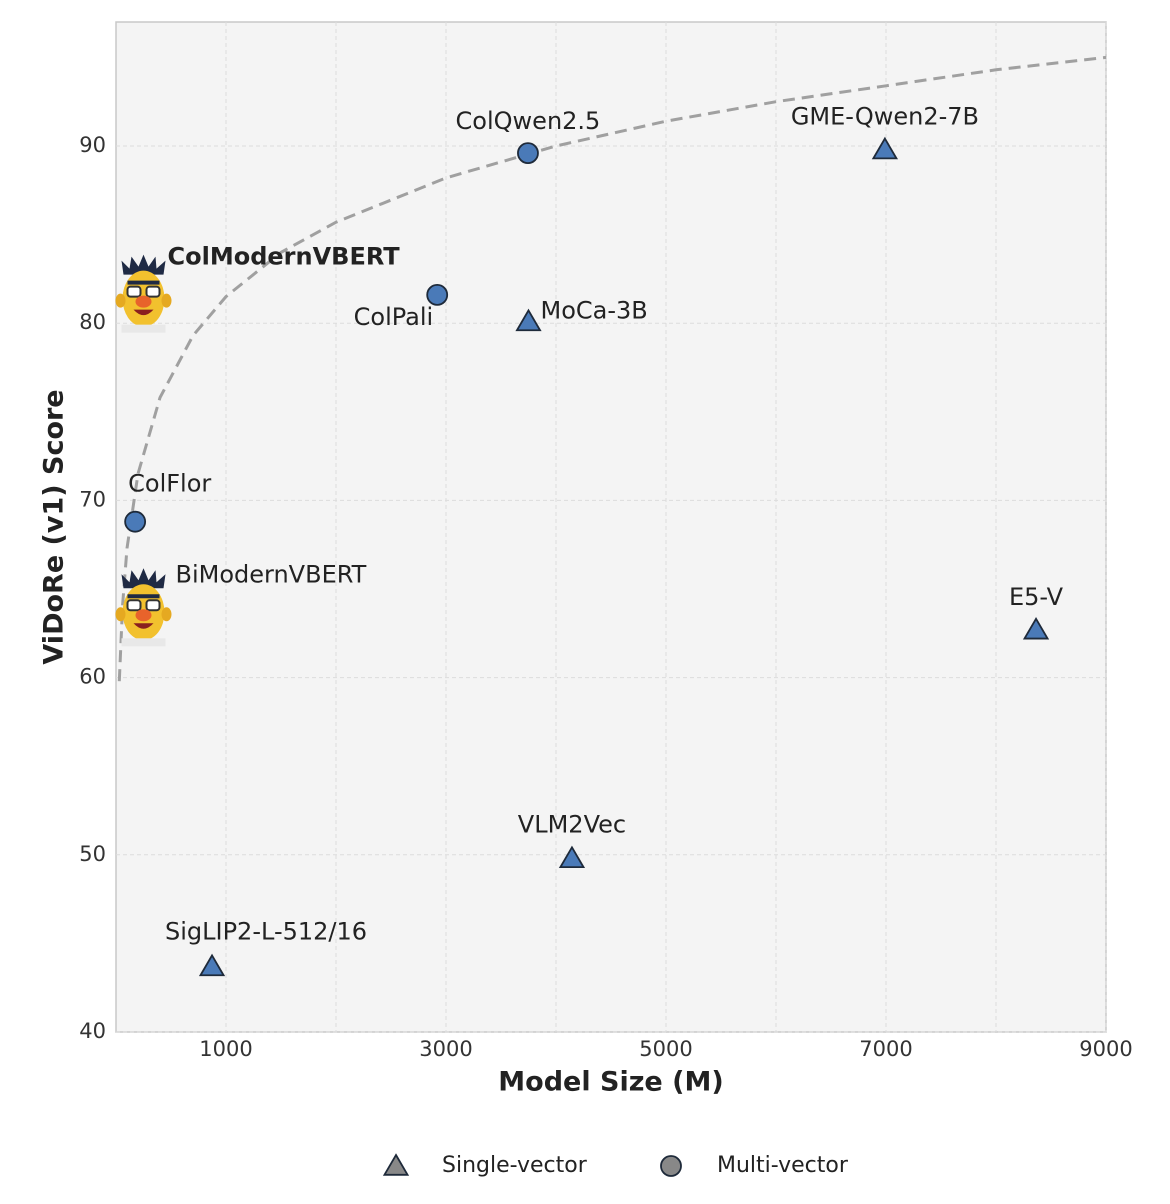 This screenshot has height=1204, width=1170. I want to click on x-tick-label: 3000, so click(445, 1049).